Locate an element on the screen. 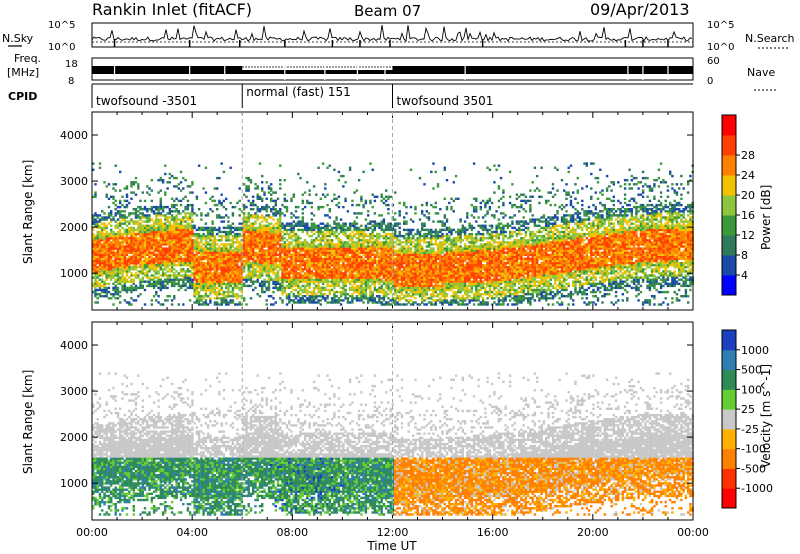 The image size is (800, 554). colorbar-tick-label: 4 is located at coordinates (744, 275).